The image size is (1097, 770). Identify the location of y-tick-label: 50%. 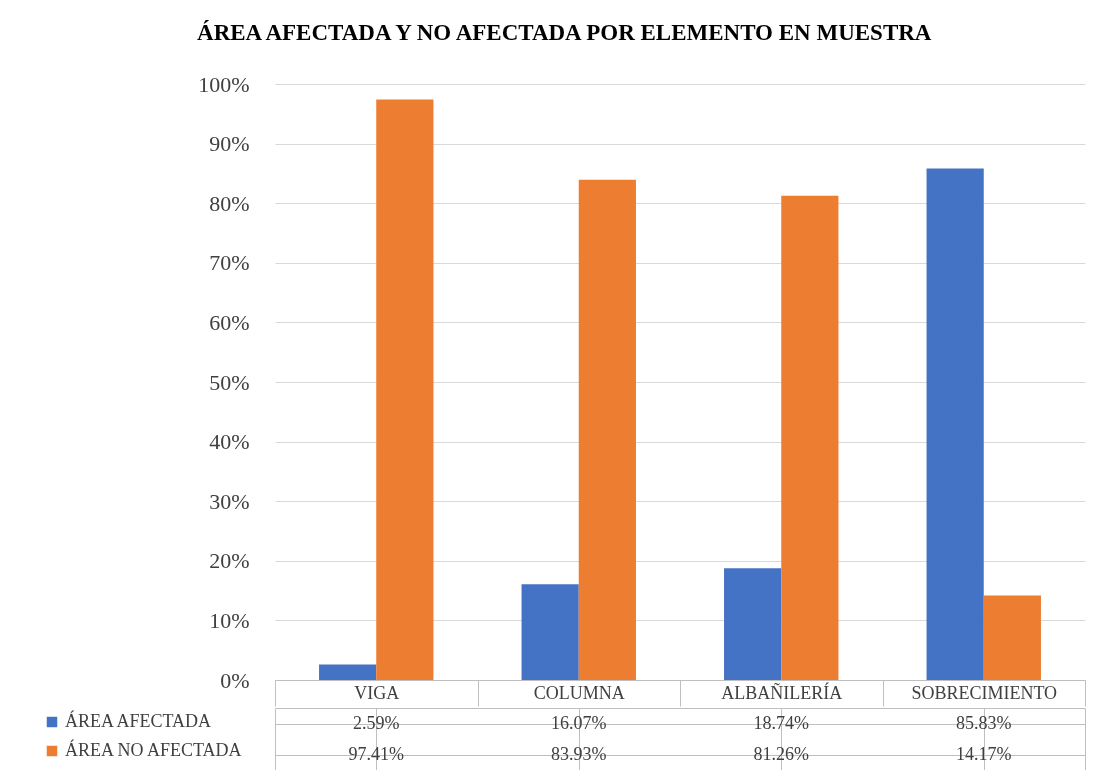
(229, 382).